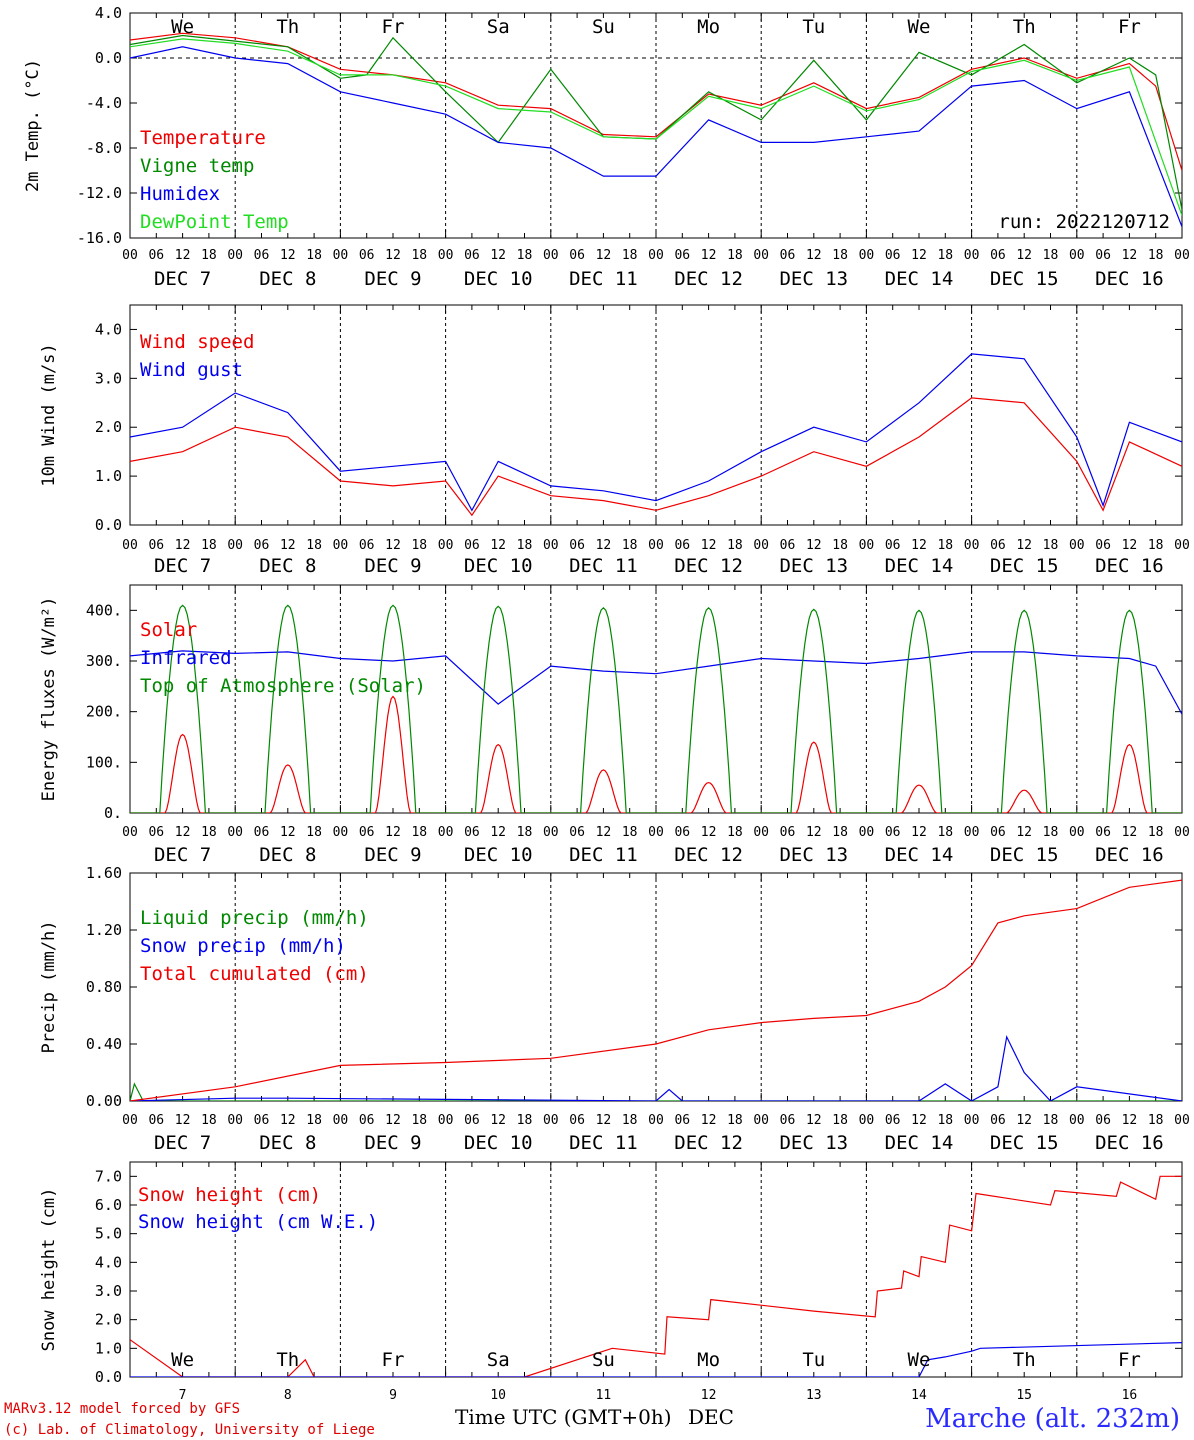 This screenshot has height=1440, width=1194. Describe the element at coordinates (49, 986) in the screenshot. I see `y-axis-label: Precip (mm/h)` at that location.